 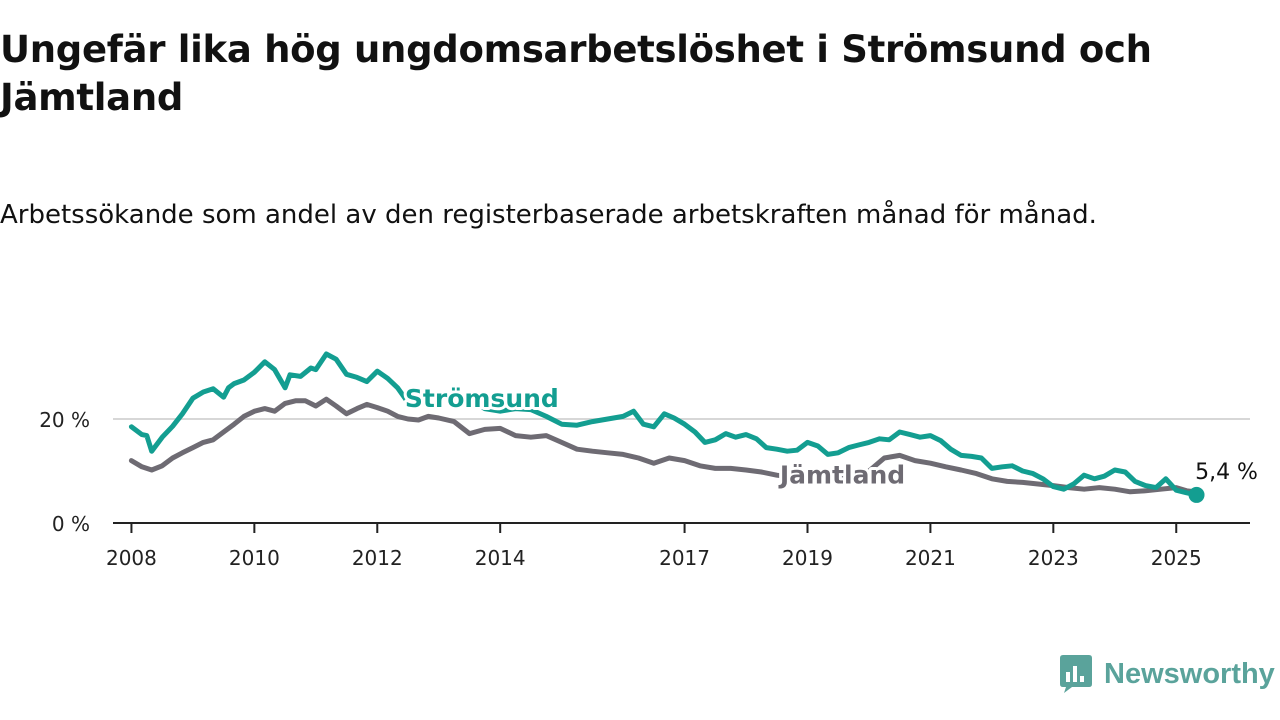 I want to click on x-tick-label: 2017, so click(x=684, y=558).